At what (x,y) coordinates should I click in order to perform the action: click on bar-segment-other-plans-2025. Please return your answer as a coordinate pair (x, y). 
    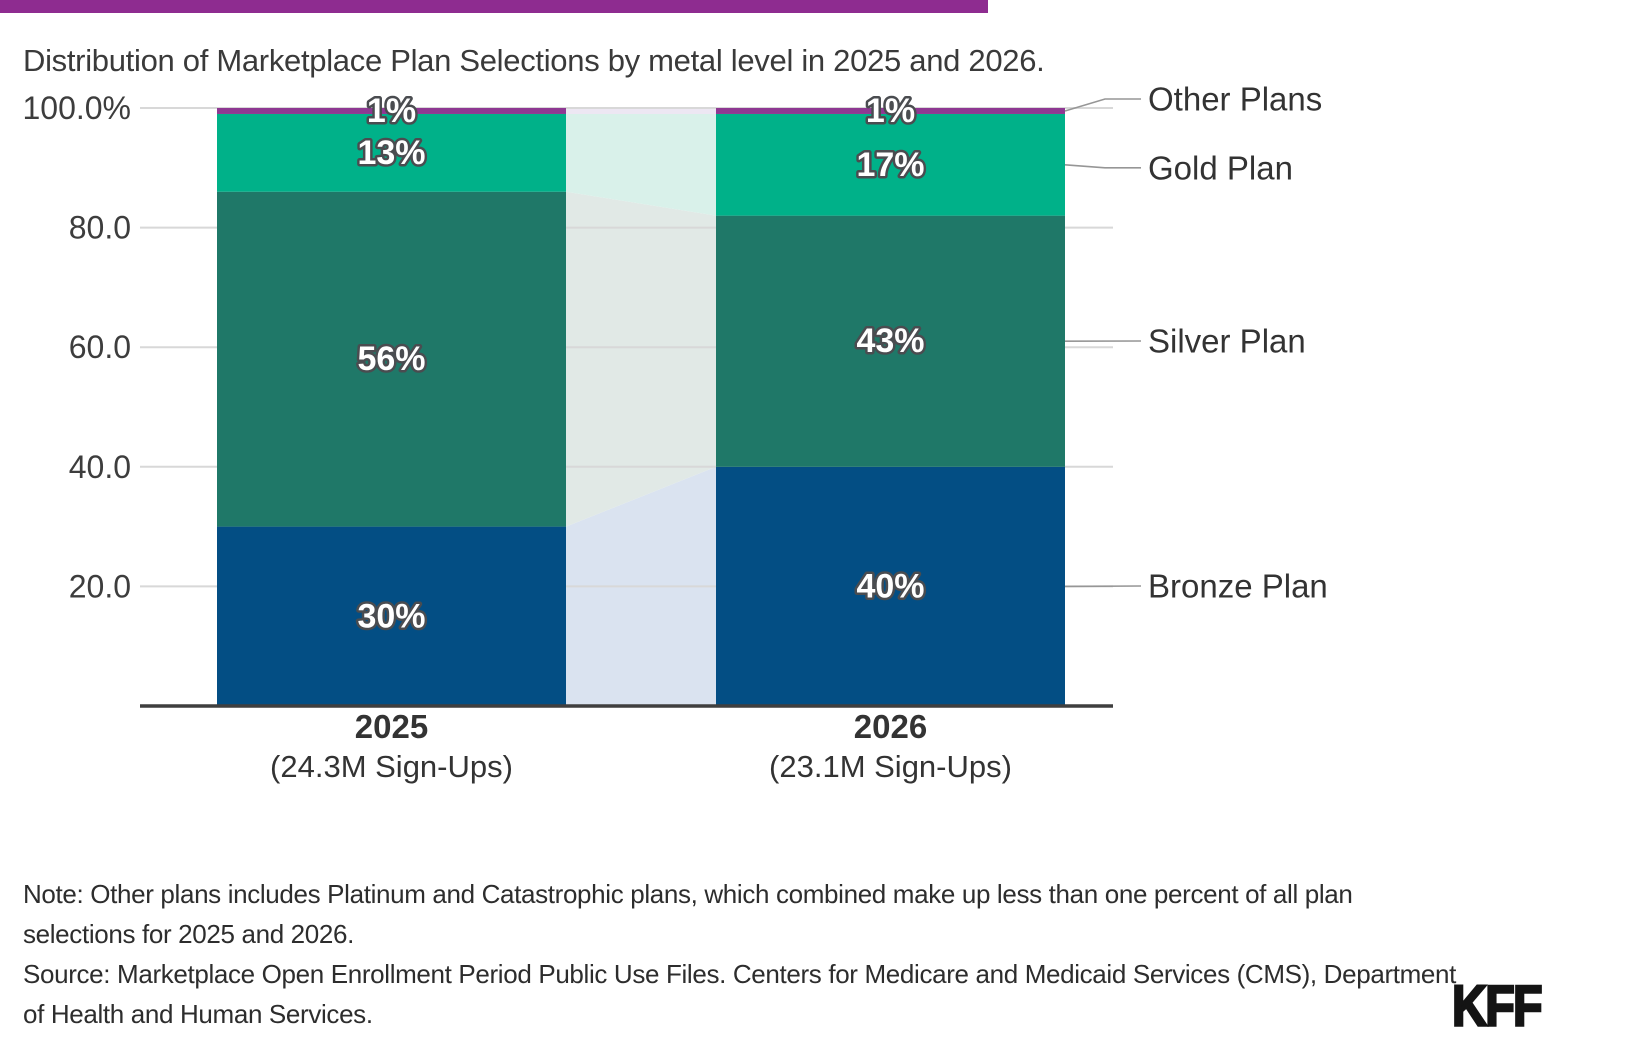
    Looking at the image, I should click on (391, 111).